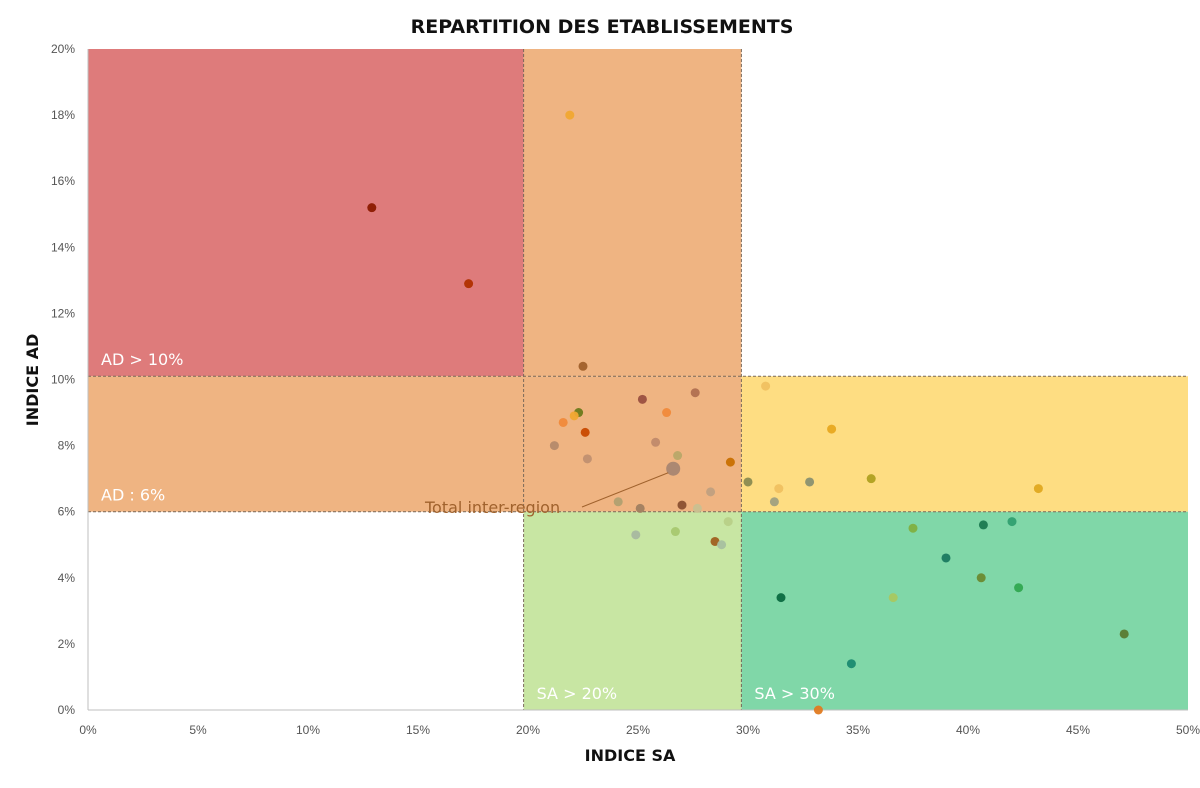 Image resolution: width=1200 pixels, height=788 pixels. What do you see at coordinates (63, 49) in the screenshot?
I see `y-tick-label: 20%` at bounding box center [63, 49].